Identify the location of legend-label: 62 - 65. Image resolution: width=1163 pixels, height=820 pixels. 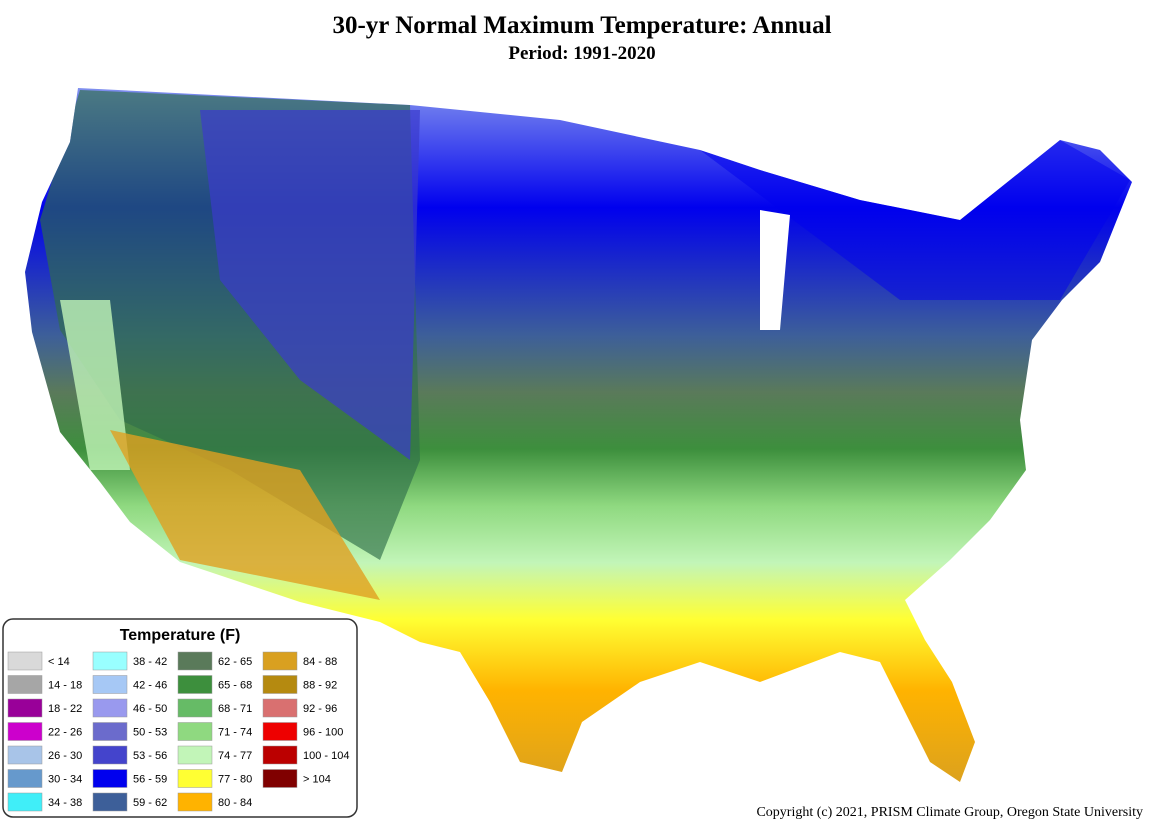
(235, 662).